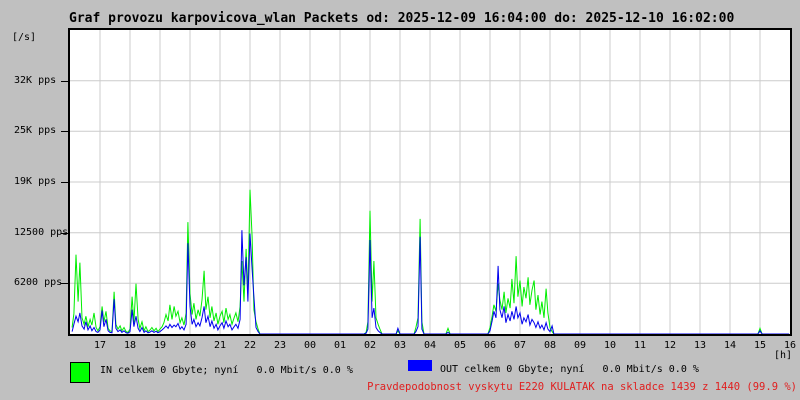  I want to click on x-axis-hour-label: 14, so click(730, 345).